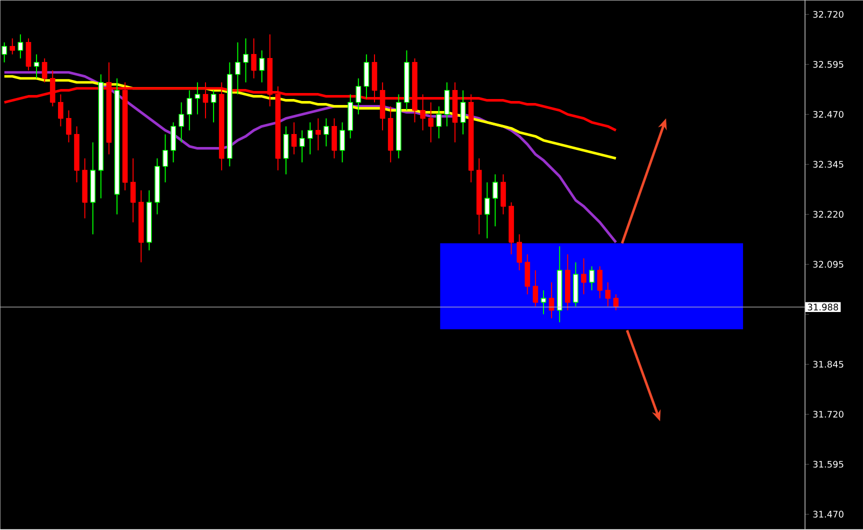 The width and height of the screenshot is (863, 530). I want to click on y-tick-label: 32.720, so click(828, 14).